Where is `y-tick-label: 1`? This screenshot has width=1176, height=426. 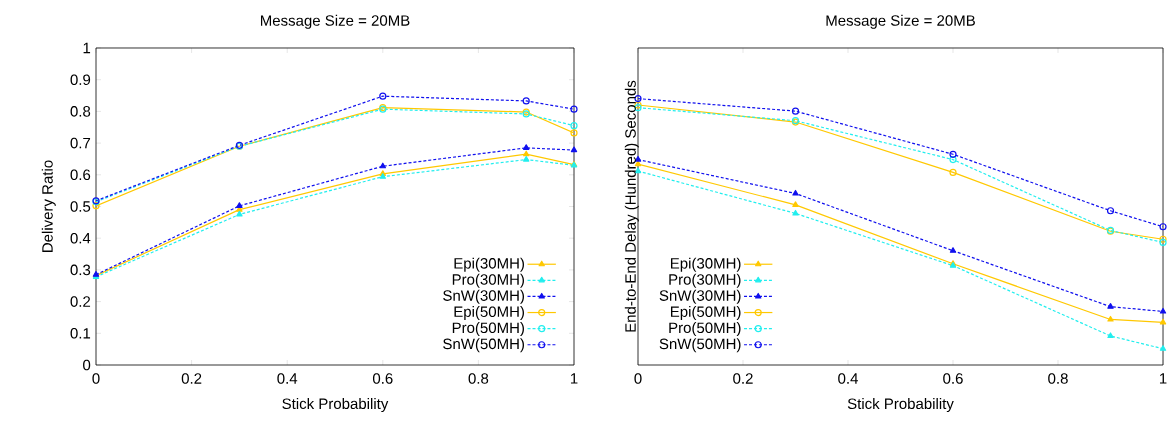 y-tick-label: 1 is located at coordinates (87, 48).